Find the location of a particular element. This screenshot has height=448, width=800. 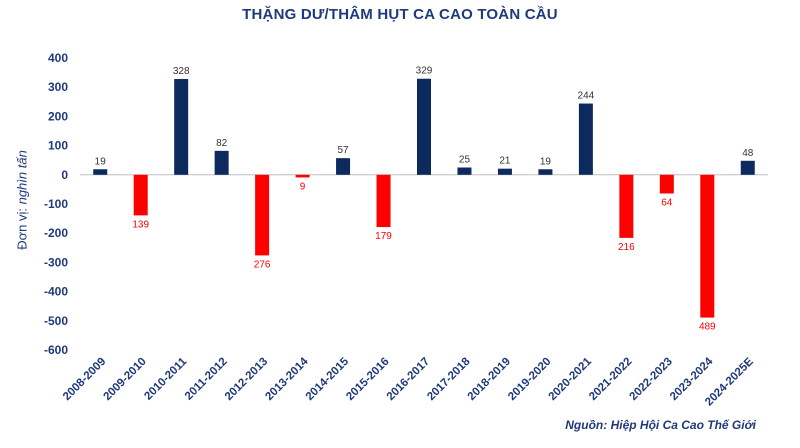

chart-title: THẶNG DƯ/THÂM HỤT CA CAO TOÀN CẦU is located at coordinates (400, 14).